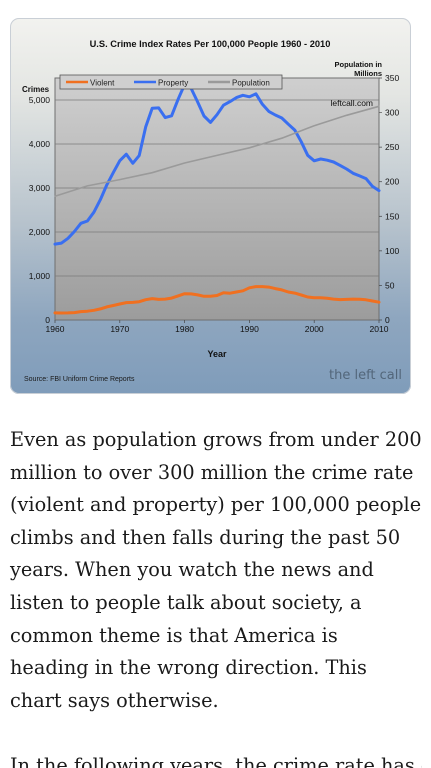  I want to click on x-tick-label: 1960, so click(55, 329).